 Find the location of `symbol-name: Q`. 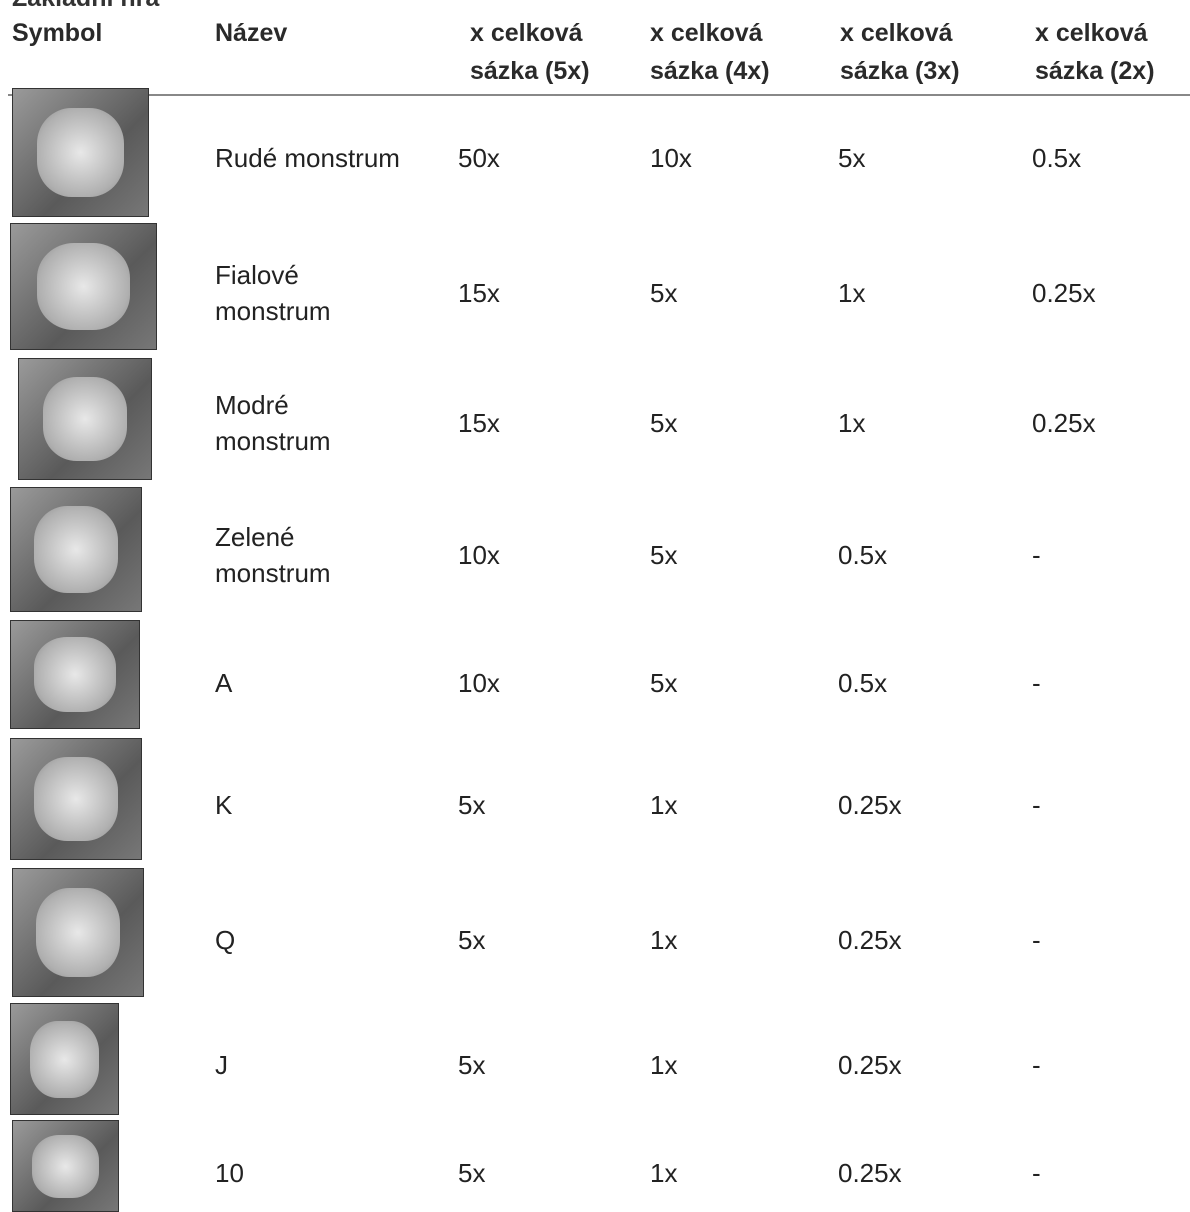

symbol-name: Q is located at coordinates (225, 940).